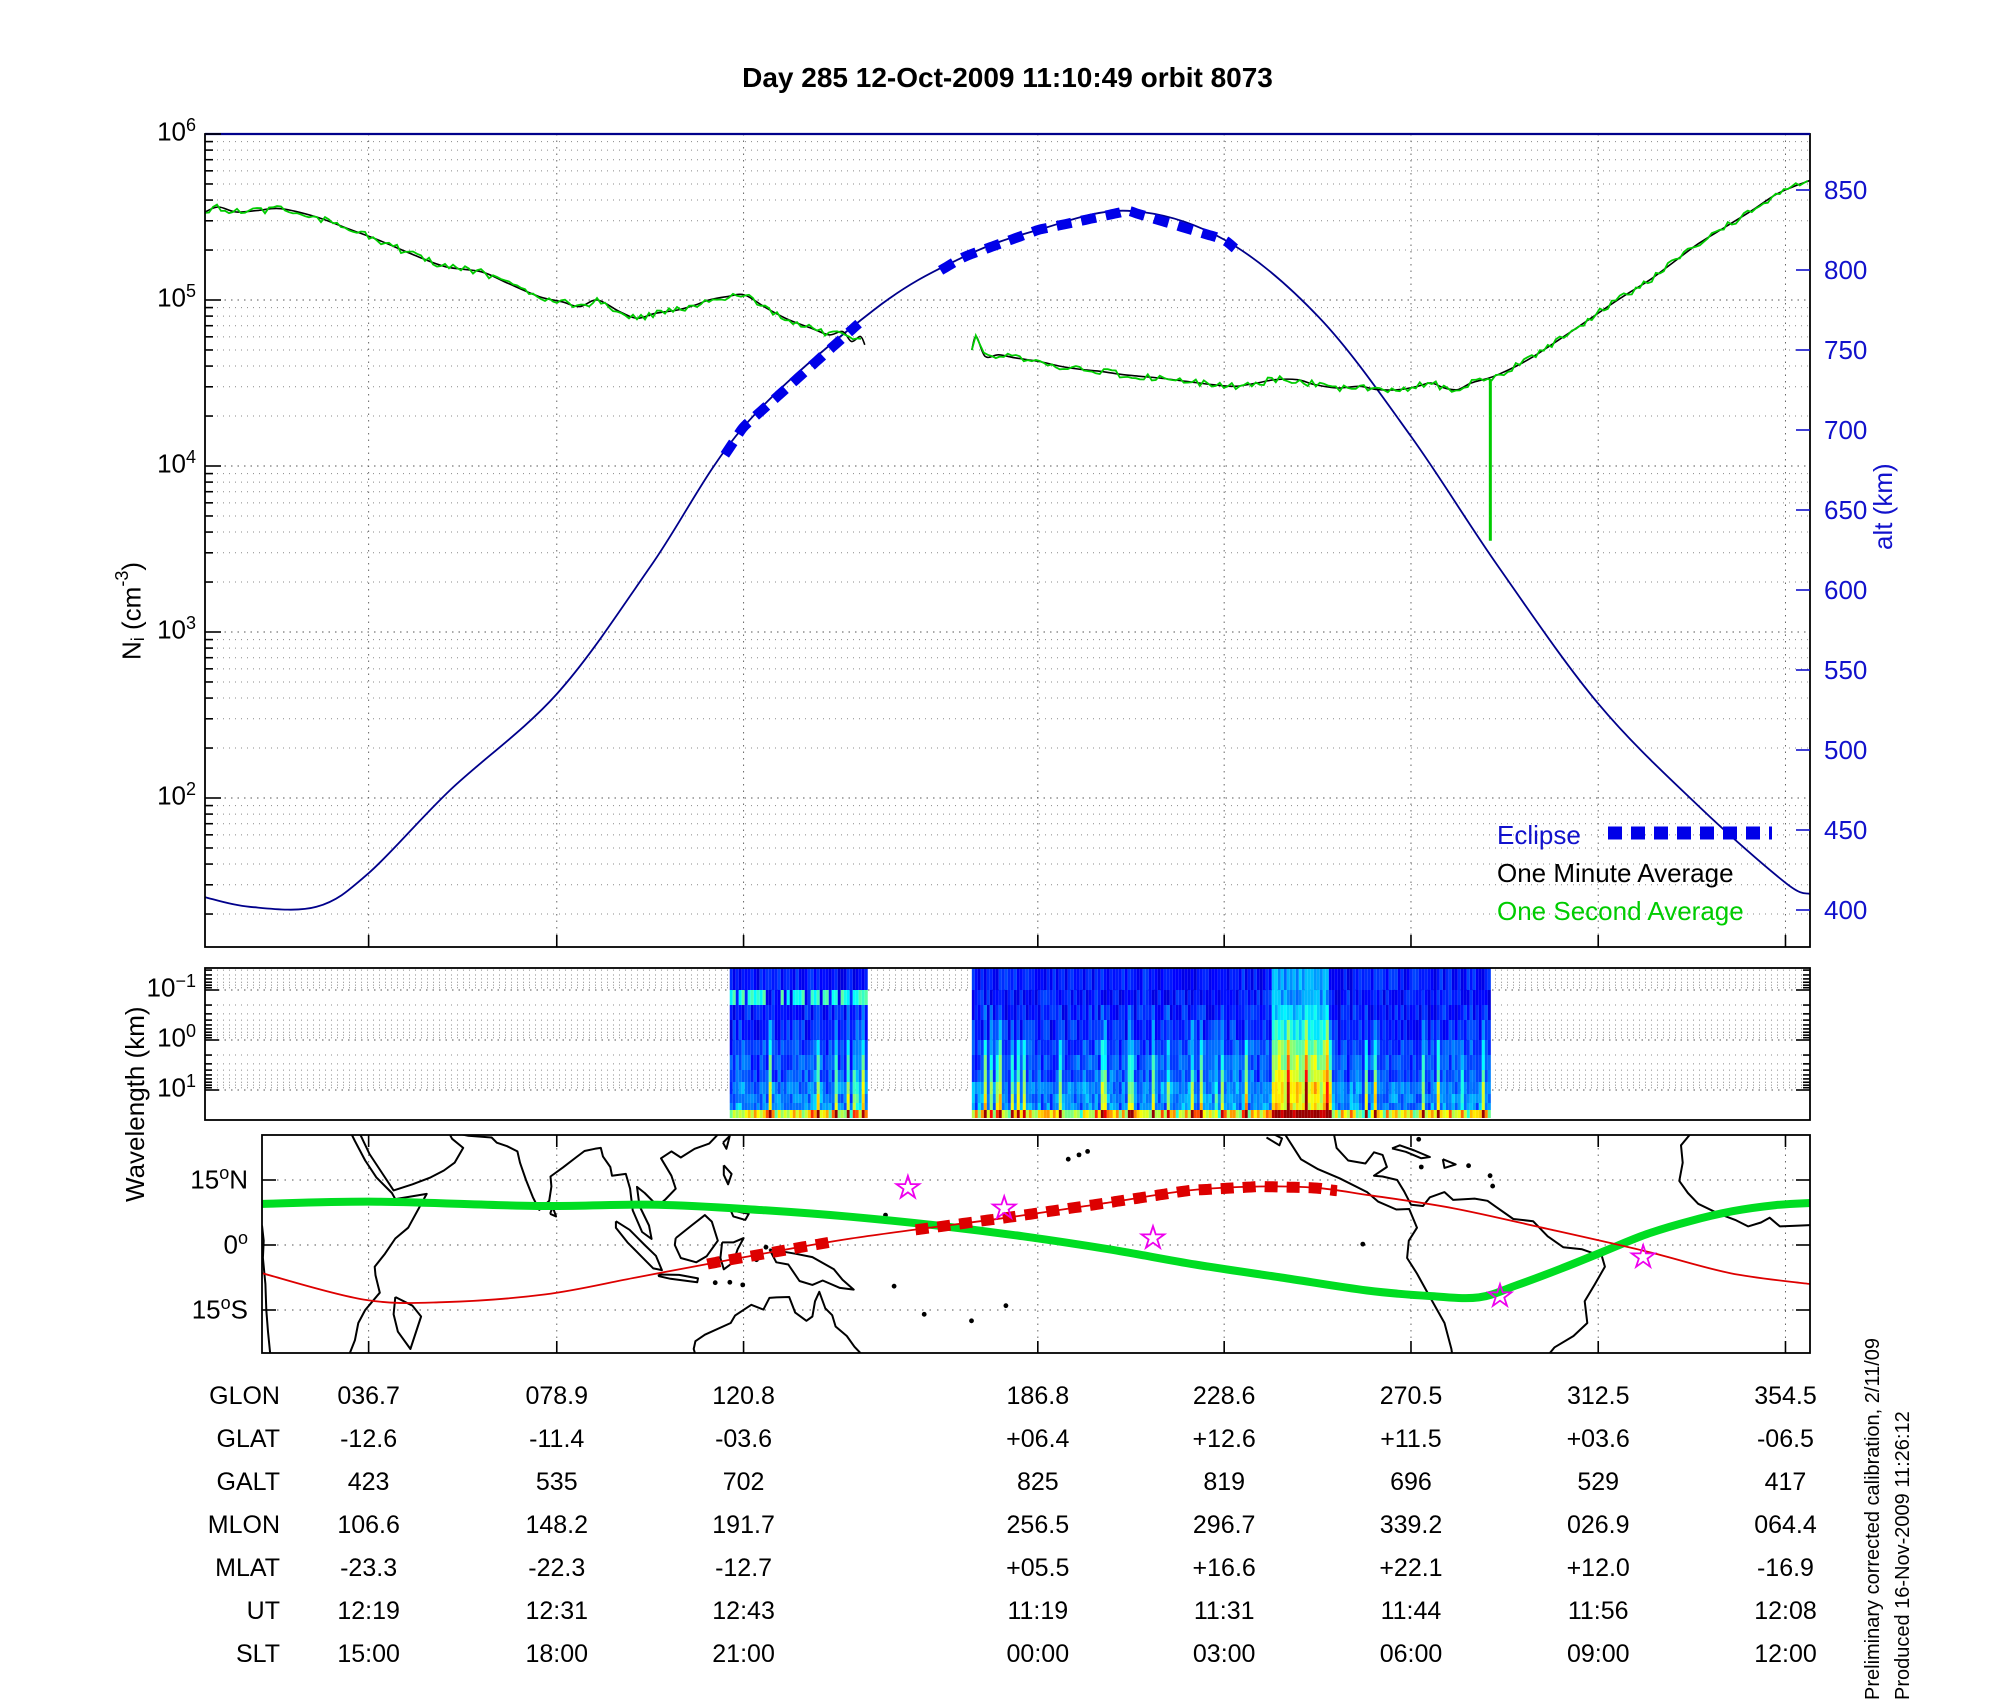 The height and width of the screenshot is (1700, 2000). Describe the element at coordinates (1007, 77) in the screenshot. I see `page-title: Day 285 12-Oct-2009 11:10:49 orbit 8073` at that location.